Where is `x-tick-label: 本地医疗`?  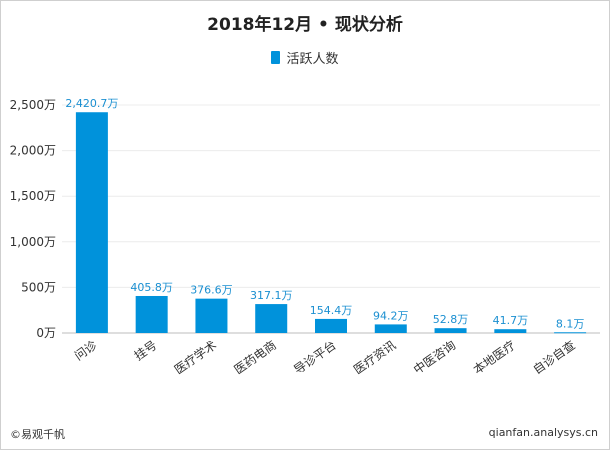
x-tick-label: 本地医疗 is located at coordinates (494, 357).